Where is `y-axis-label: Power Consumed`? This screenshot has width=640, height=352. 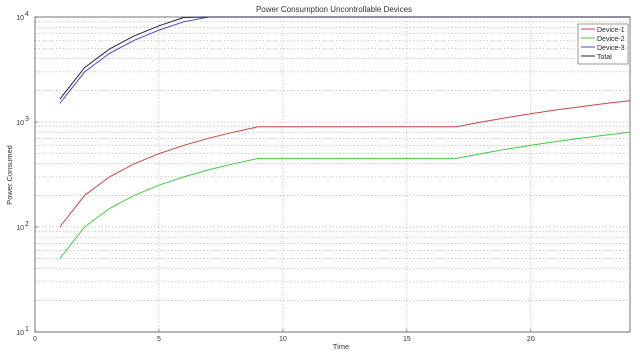
y-axis-label: Power Consumed is located at coordinates (9, 175).